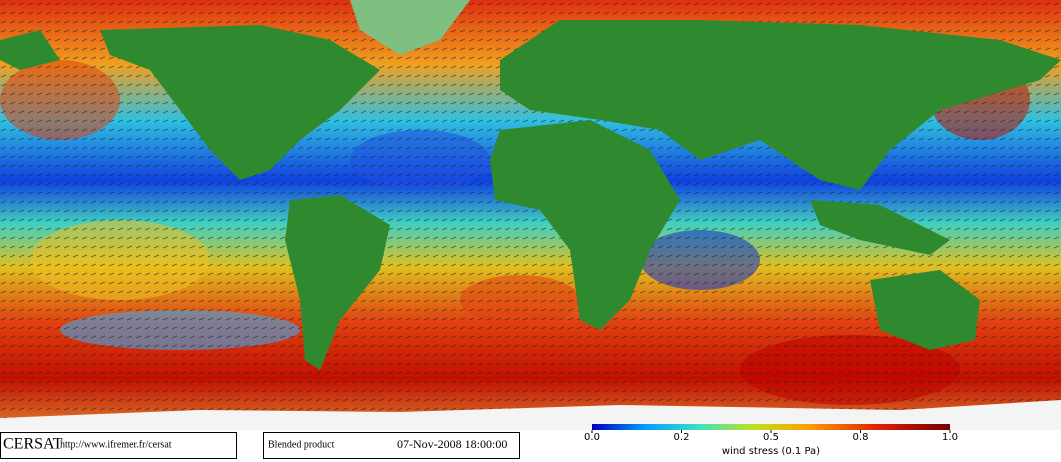 The width and height of the screenshot is (1061, 462). What do you see at coordinates (771, 451) in the screenshot?
I see `colorbar-label: wind stress (0.1 Pa)` at bounding box center [771, 451].